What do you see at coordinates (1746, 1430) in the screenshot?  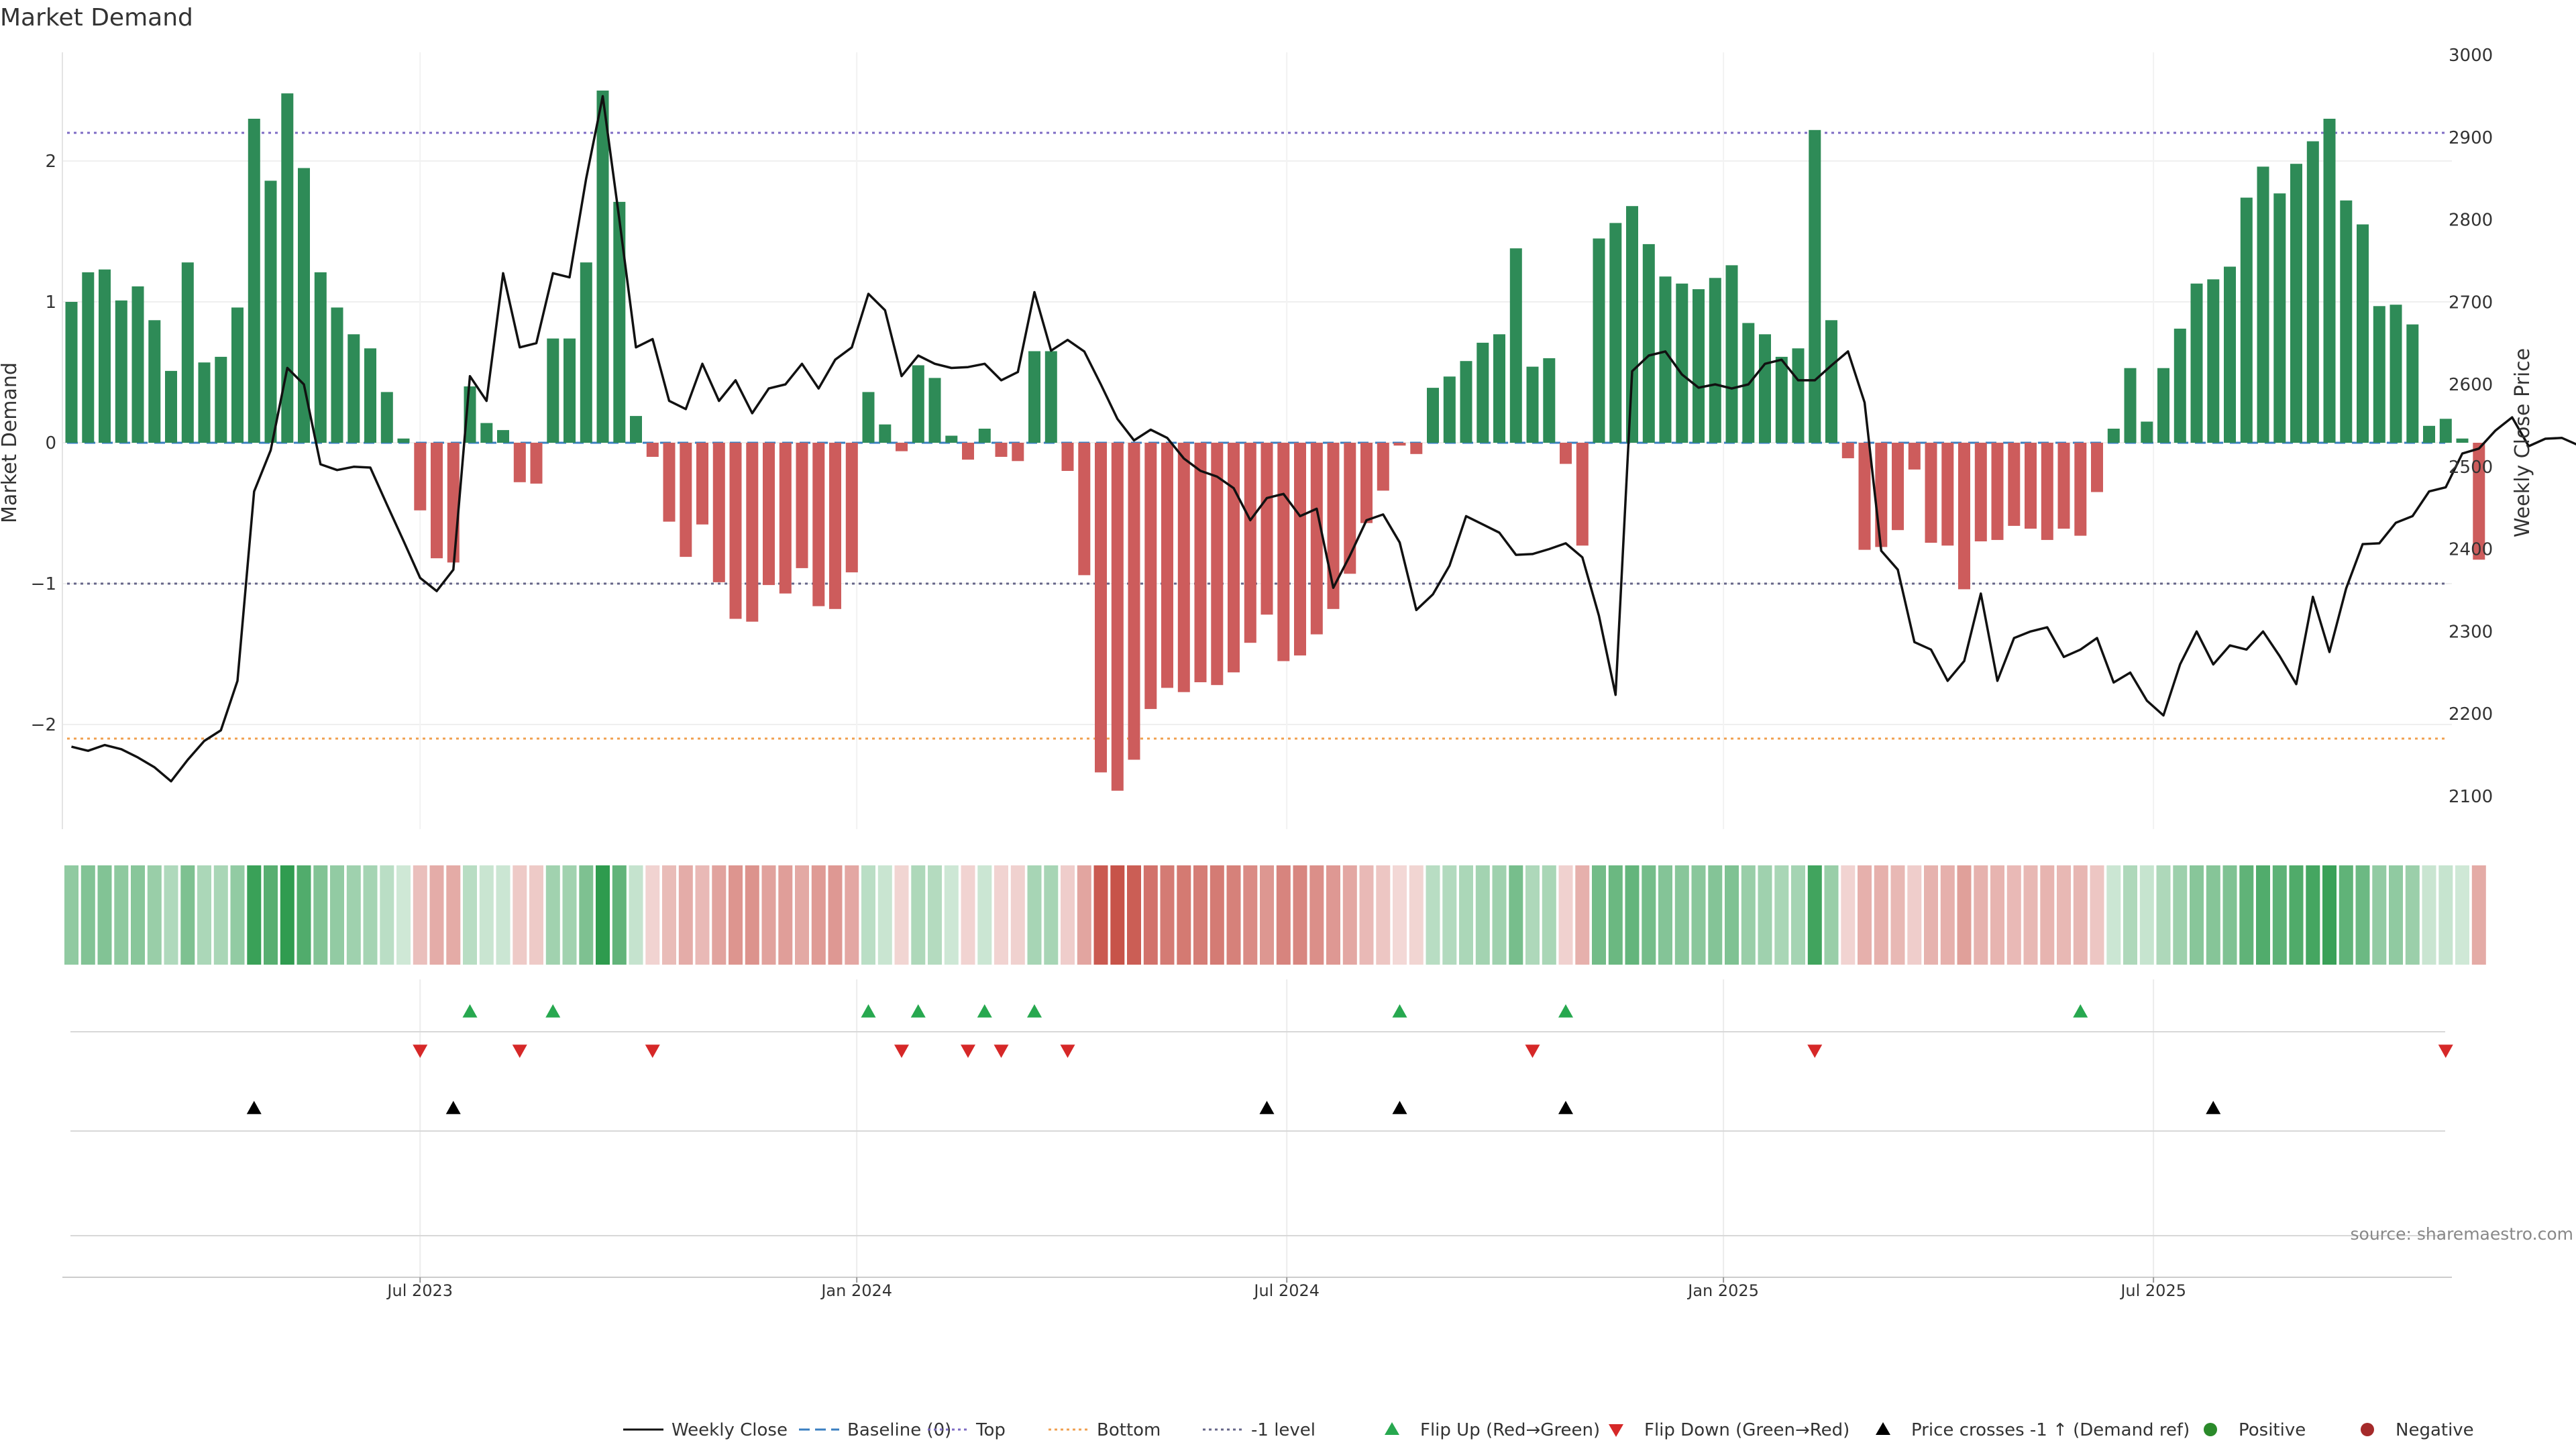 I see `legend-label: Flip Down (Green→Red)` at bounding box center [1746, 1430].